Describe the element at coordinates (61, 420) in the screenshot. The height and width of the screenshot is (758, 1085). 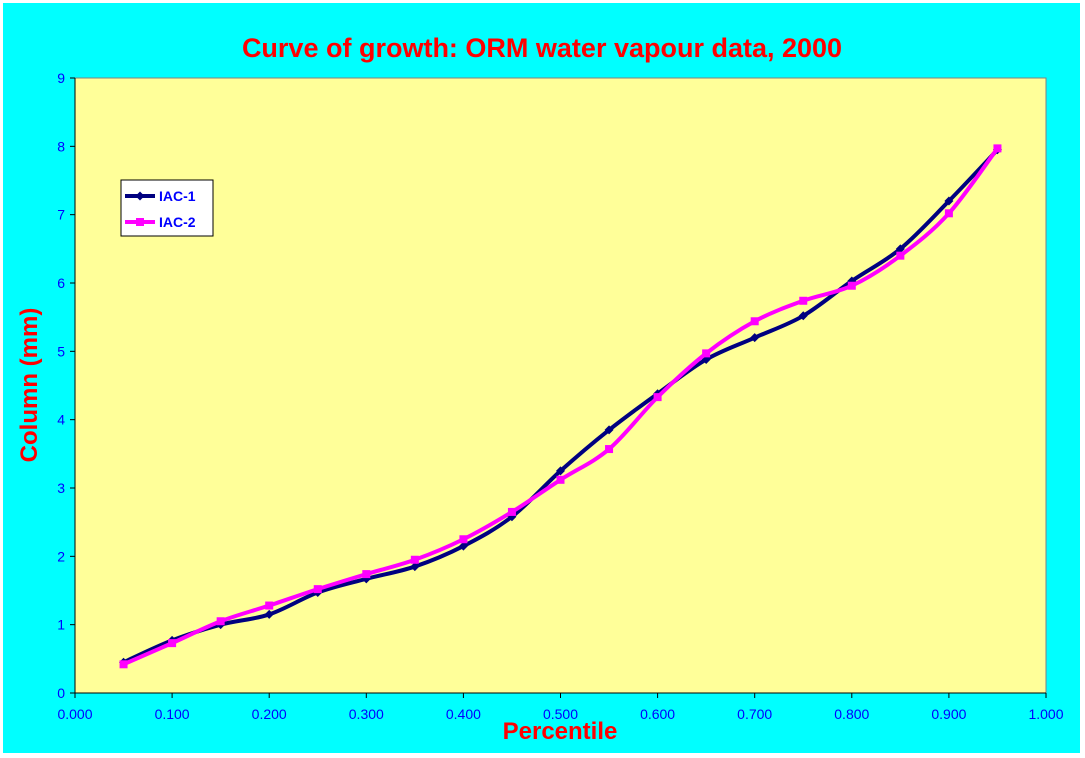
I see `y-tick-label: 4` at that location.